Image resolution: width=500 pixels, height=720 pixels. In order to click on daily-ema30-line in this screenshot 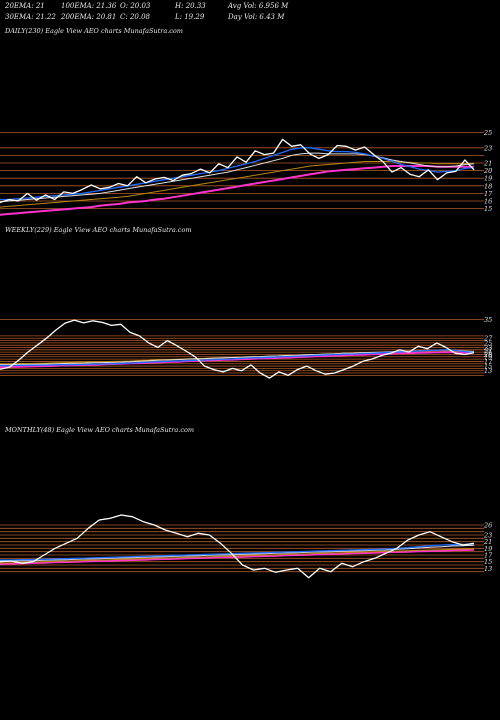, I will do `click(237, 177)`.